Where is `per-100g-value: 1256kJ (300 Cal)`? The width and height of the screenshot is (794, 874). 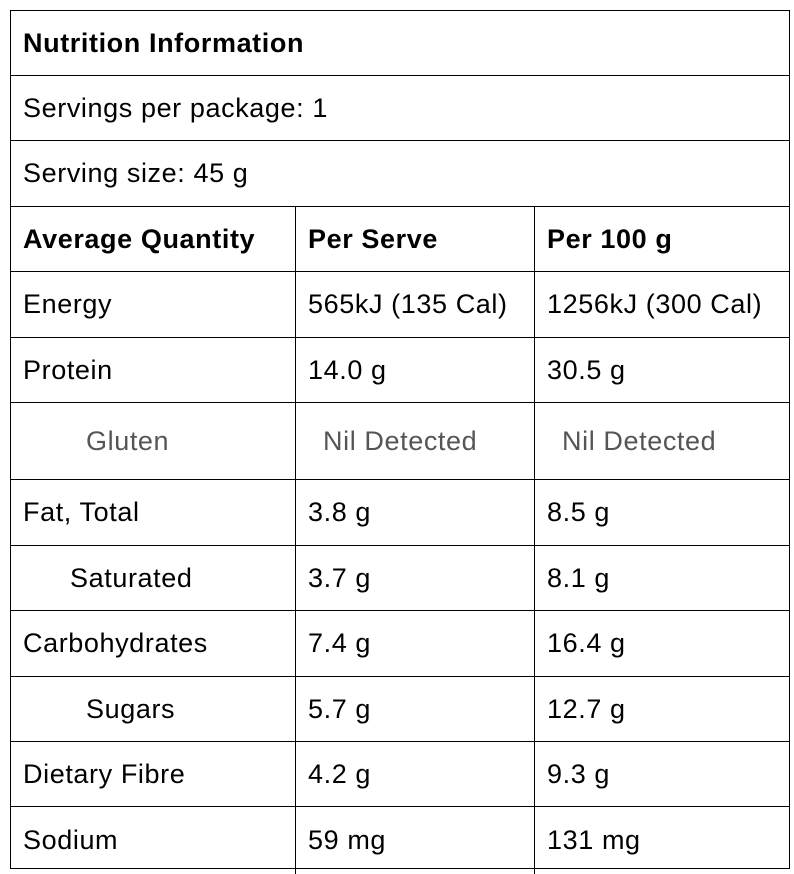
per-100g-value: 1256kJ (300 Cal) is located at coordinates (661, 304).